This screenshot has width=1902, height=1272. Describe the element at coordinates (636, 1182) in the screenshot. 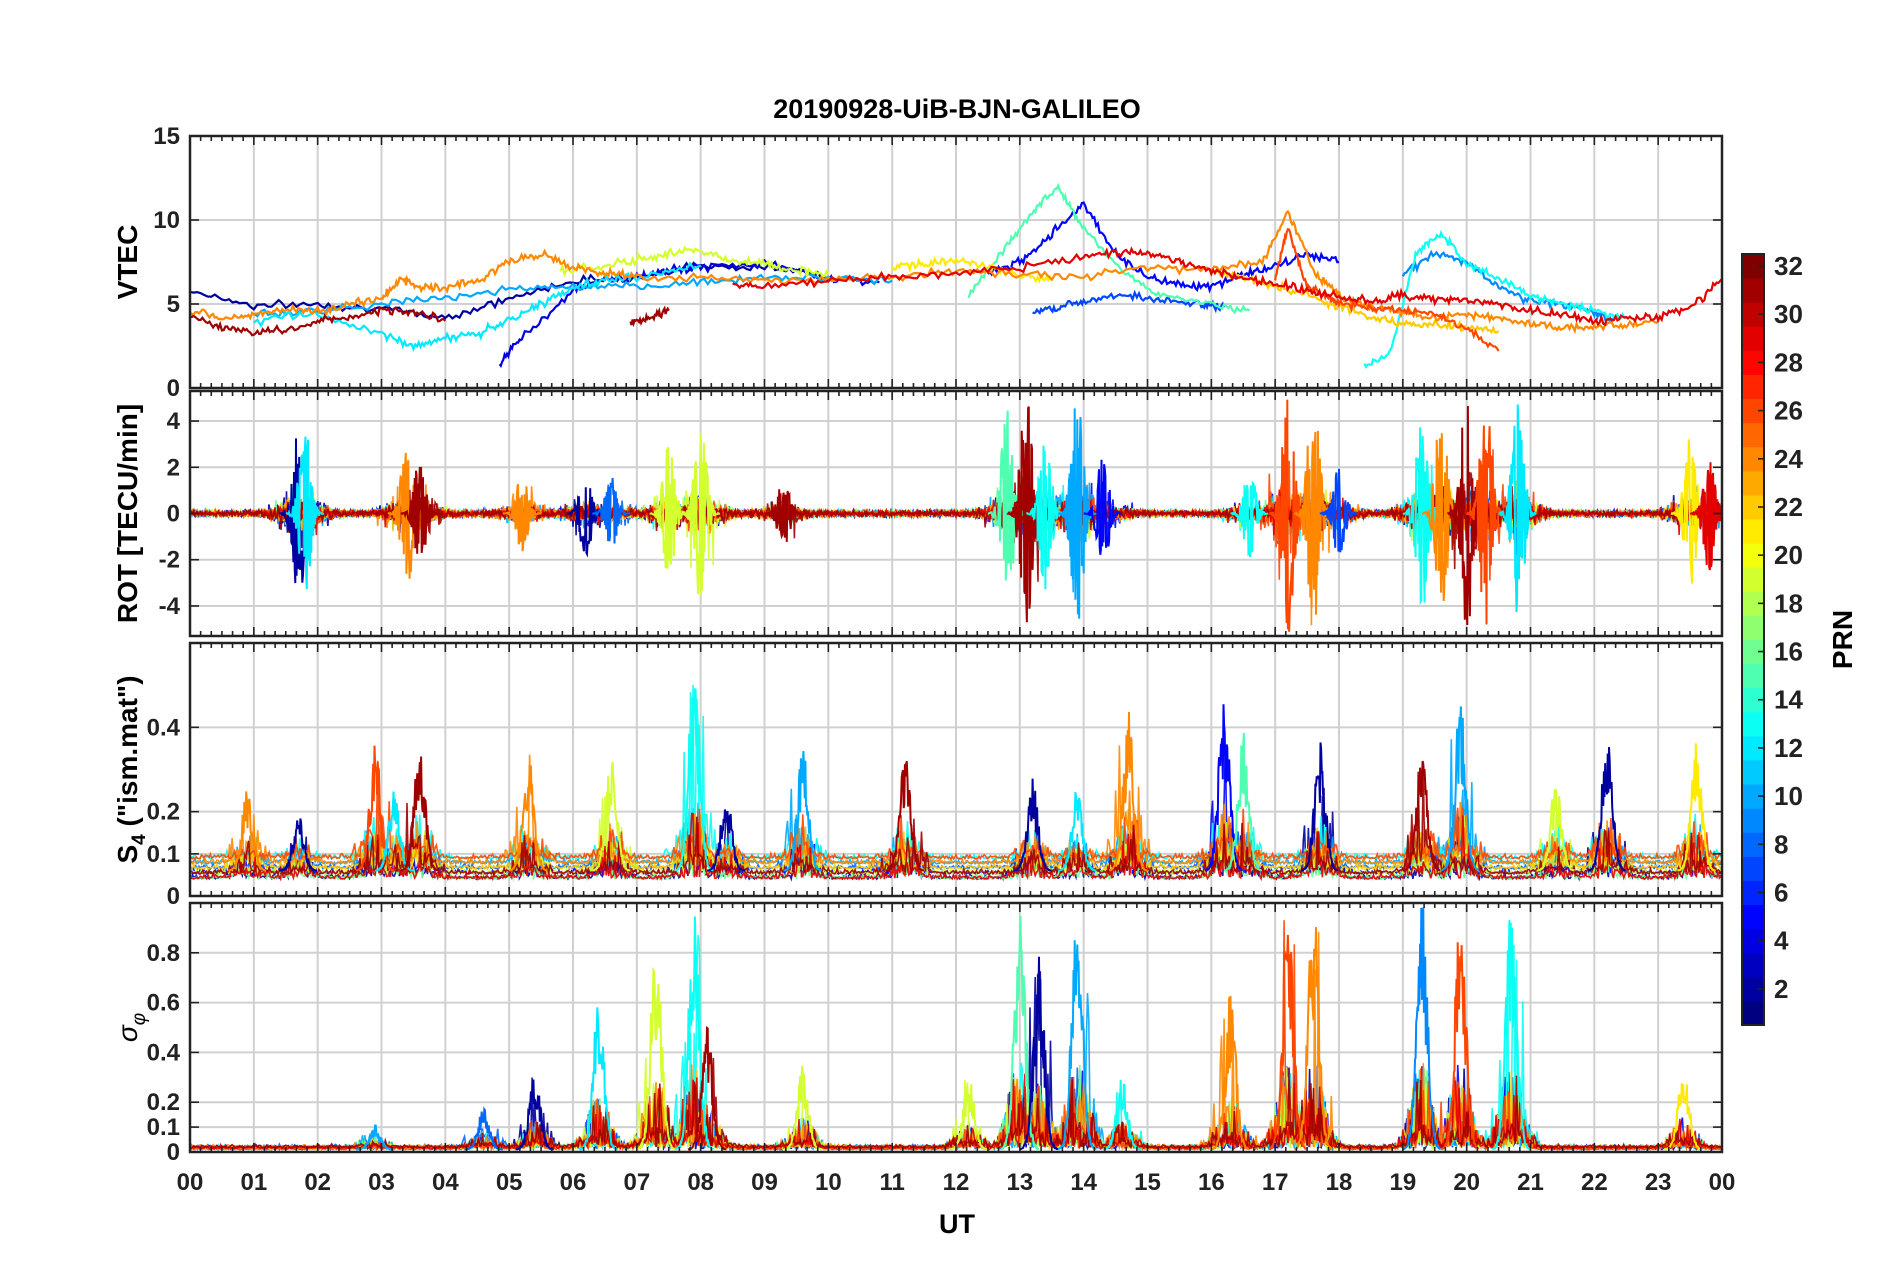

I see `x-tick-label: 07` at that location.